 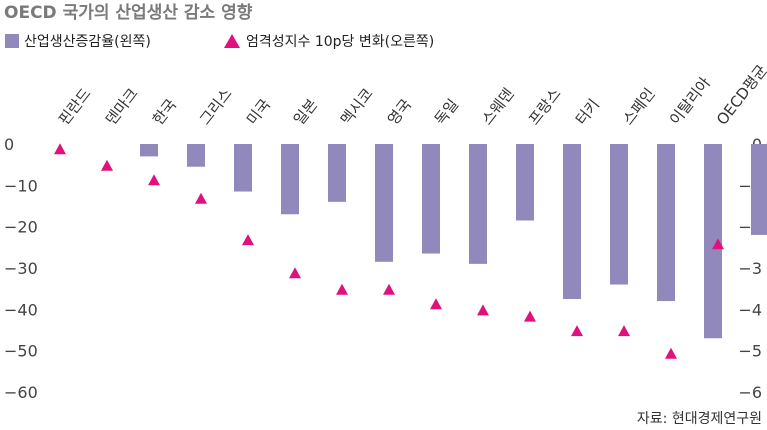 What do you see at coordinates (128, 12) in the screenshot?
I see `chart-title: OECD 국가의 산업생산 감소 영향` at bounding box center [128, 12].